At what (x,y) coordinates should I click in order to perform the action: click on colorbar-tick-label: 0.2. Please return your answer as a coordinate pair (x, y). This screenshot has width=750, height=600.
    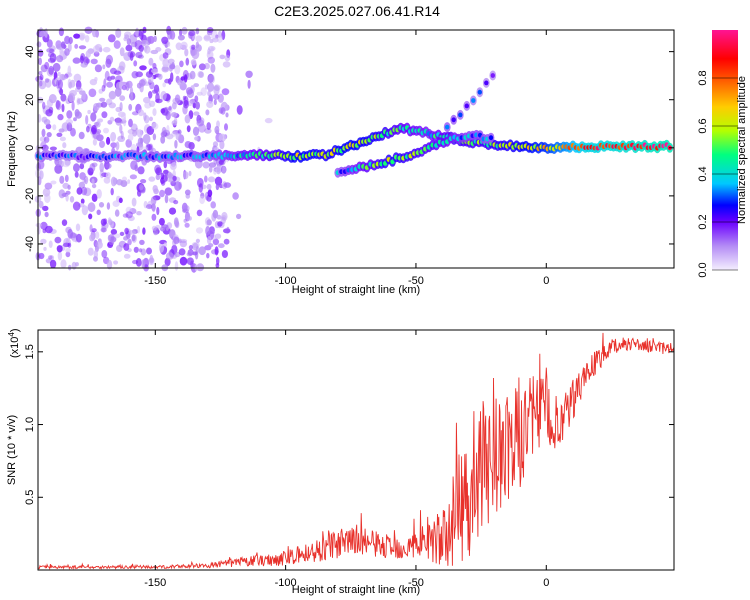
    Looking at the image, I should click on (703, 221).